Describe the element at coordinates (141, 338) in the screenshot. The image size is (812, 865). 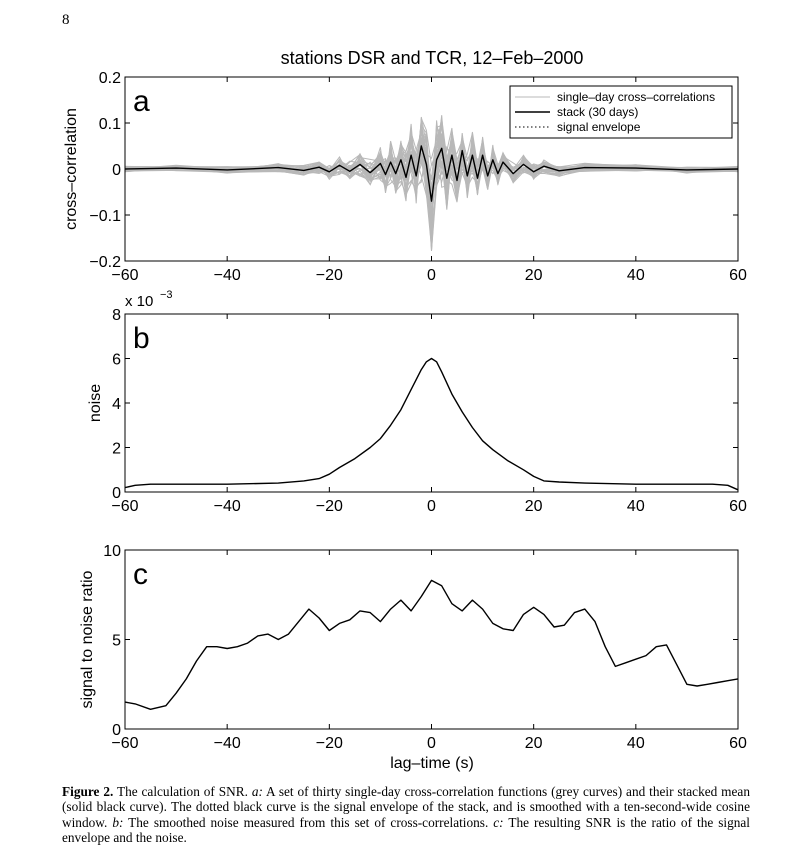
I see `panel-letter: b` at that location.